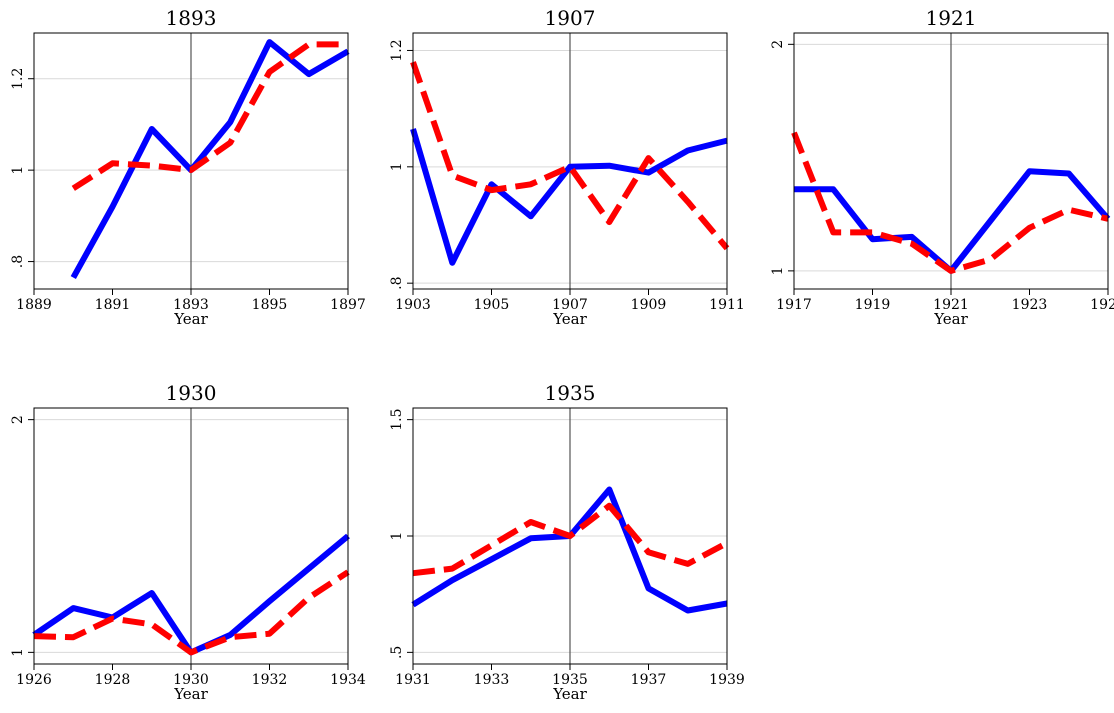 The image size is (1114, 713). What do you see at coordinates (348, 305) in the screenshot?
I see `x-tick-label: 1897` at bounding box center [348, 305].